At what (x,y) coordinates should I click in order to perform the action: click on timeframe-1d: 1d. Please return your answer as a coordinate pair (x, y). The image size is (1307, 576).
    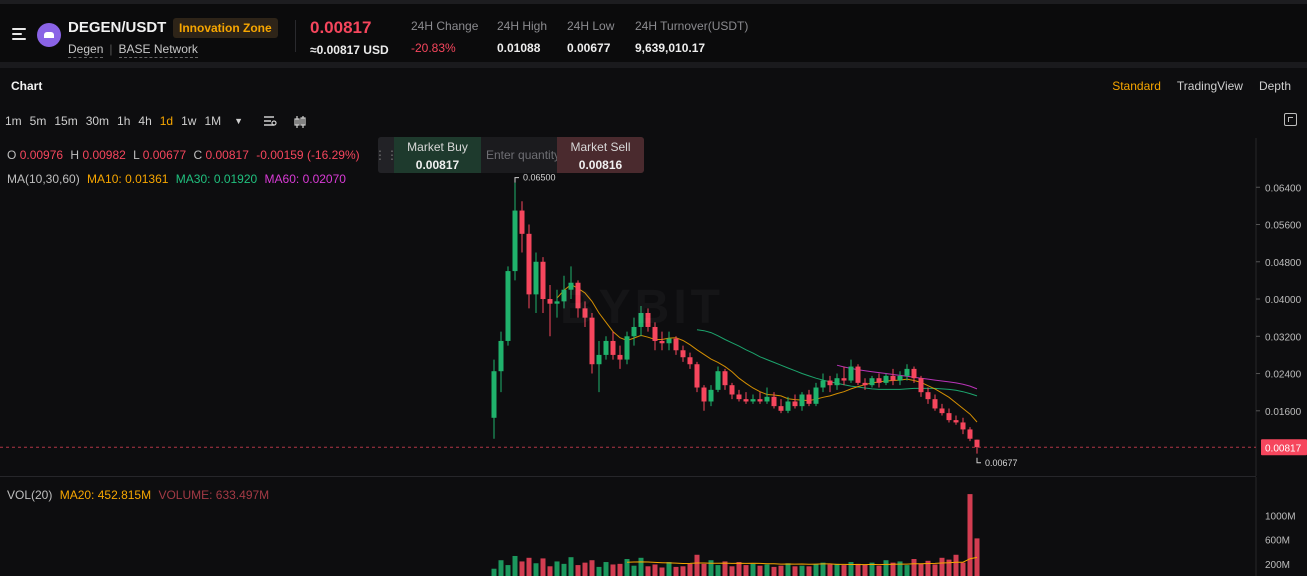
    Looking at the image, I should click on (166, 121).